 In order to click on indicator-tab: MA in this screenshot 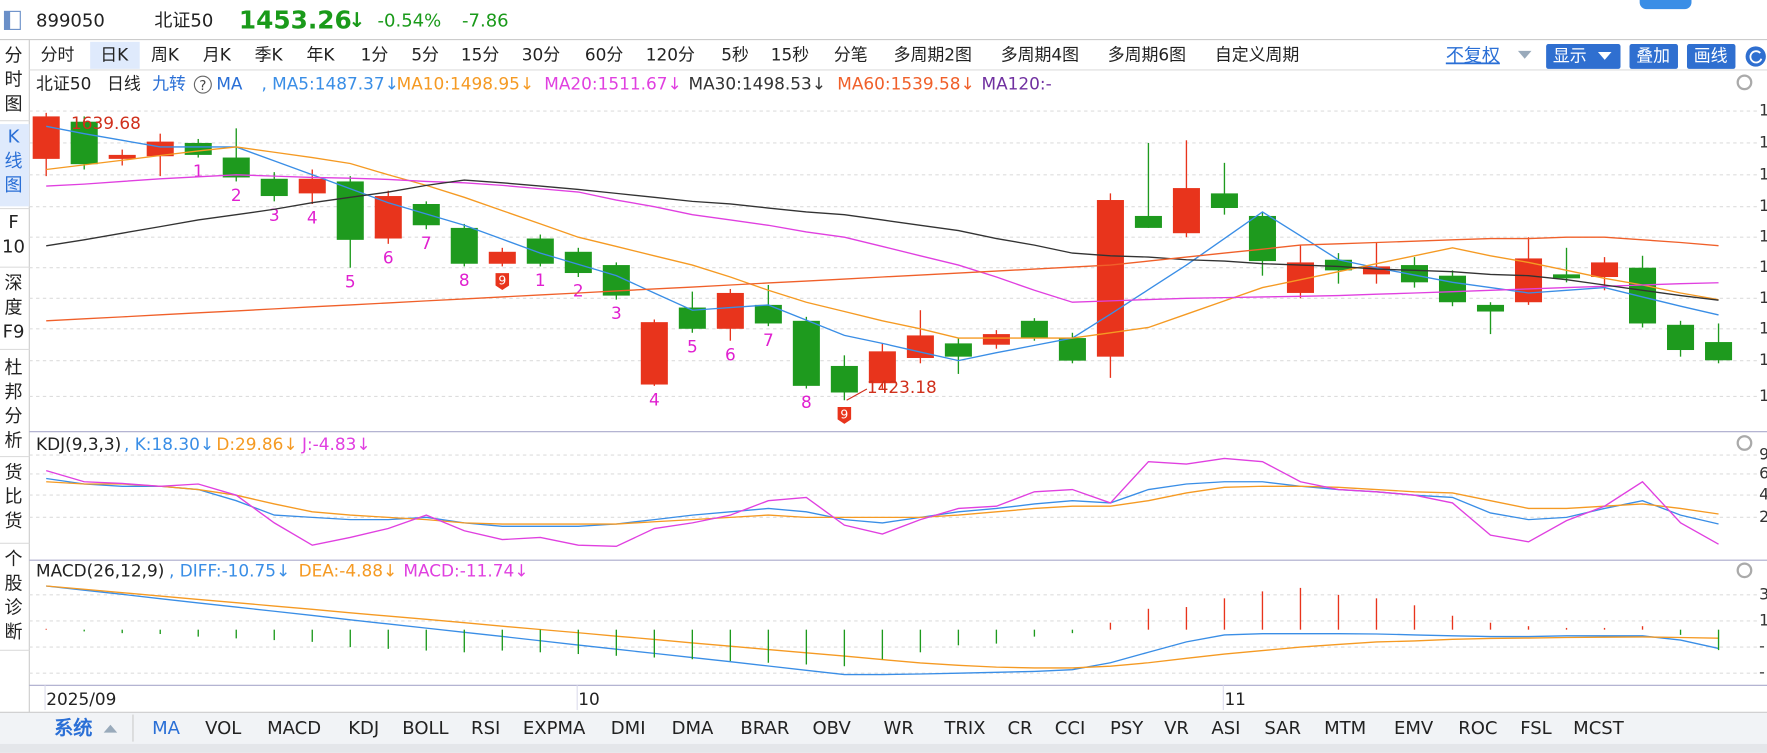, I will do `click(166, 728)`.